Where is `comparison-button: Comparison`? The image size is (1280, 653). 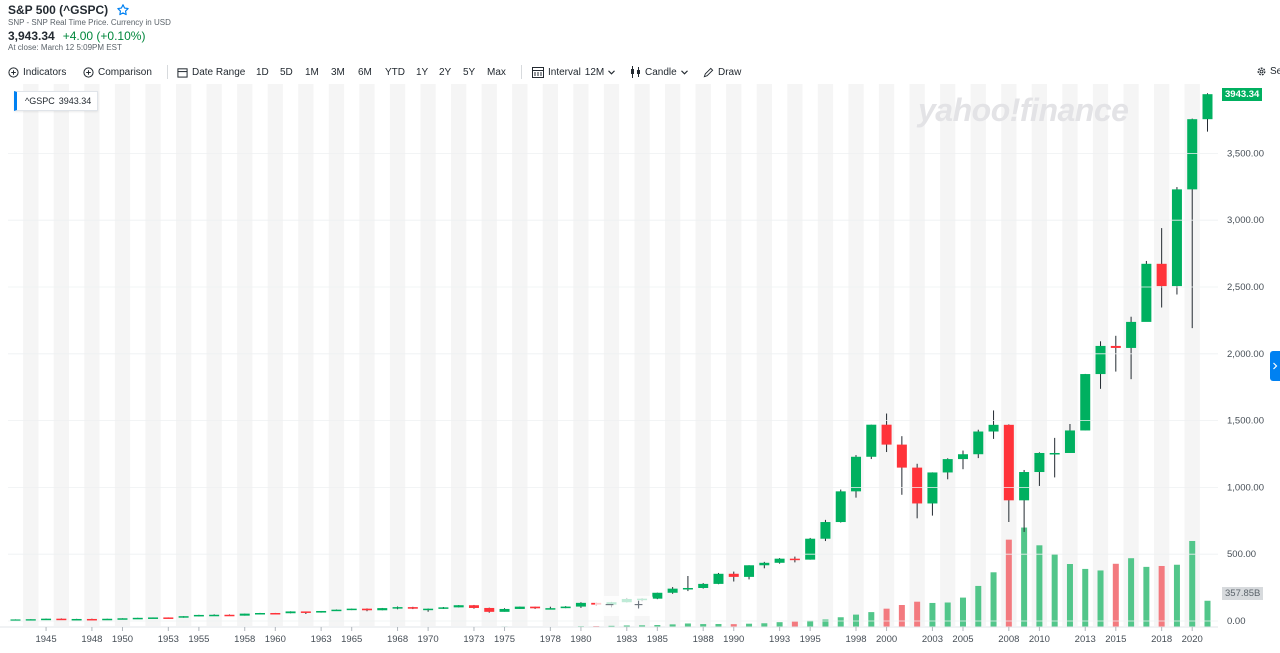
comparison-button: Comparison is located at coordinates (117, 72).